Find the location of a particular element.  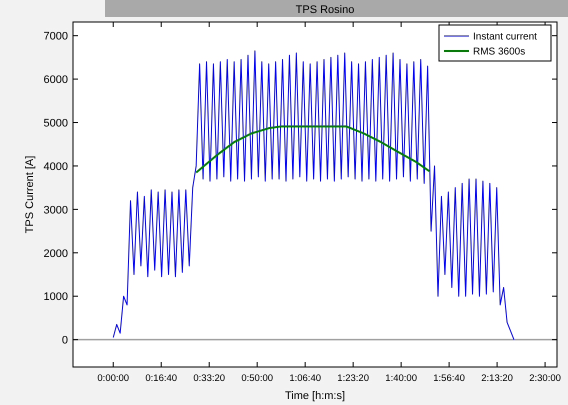

y-tick-label: 3000 is located at coordinates (56, 210).